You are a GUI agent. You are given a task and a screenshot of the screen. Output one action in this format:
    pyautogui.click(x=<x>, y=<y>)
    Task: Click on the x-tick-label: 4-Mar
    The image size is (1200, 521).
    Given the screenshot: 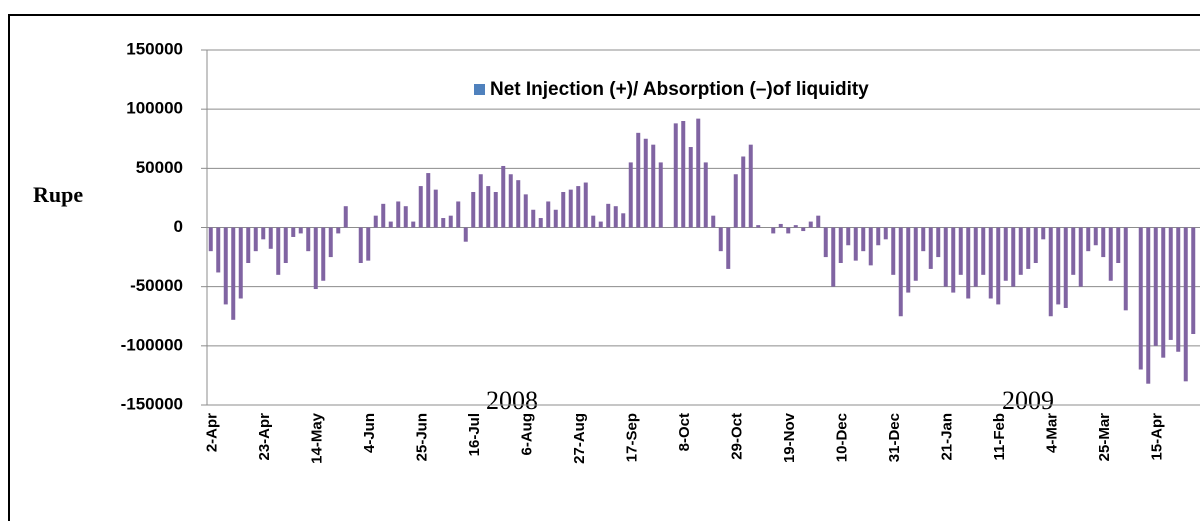 What is the action you would take?
    pyautogui.click(x=1052, y=433)
    